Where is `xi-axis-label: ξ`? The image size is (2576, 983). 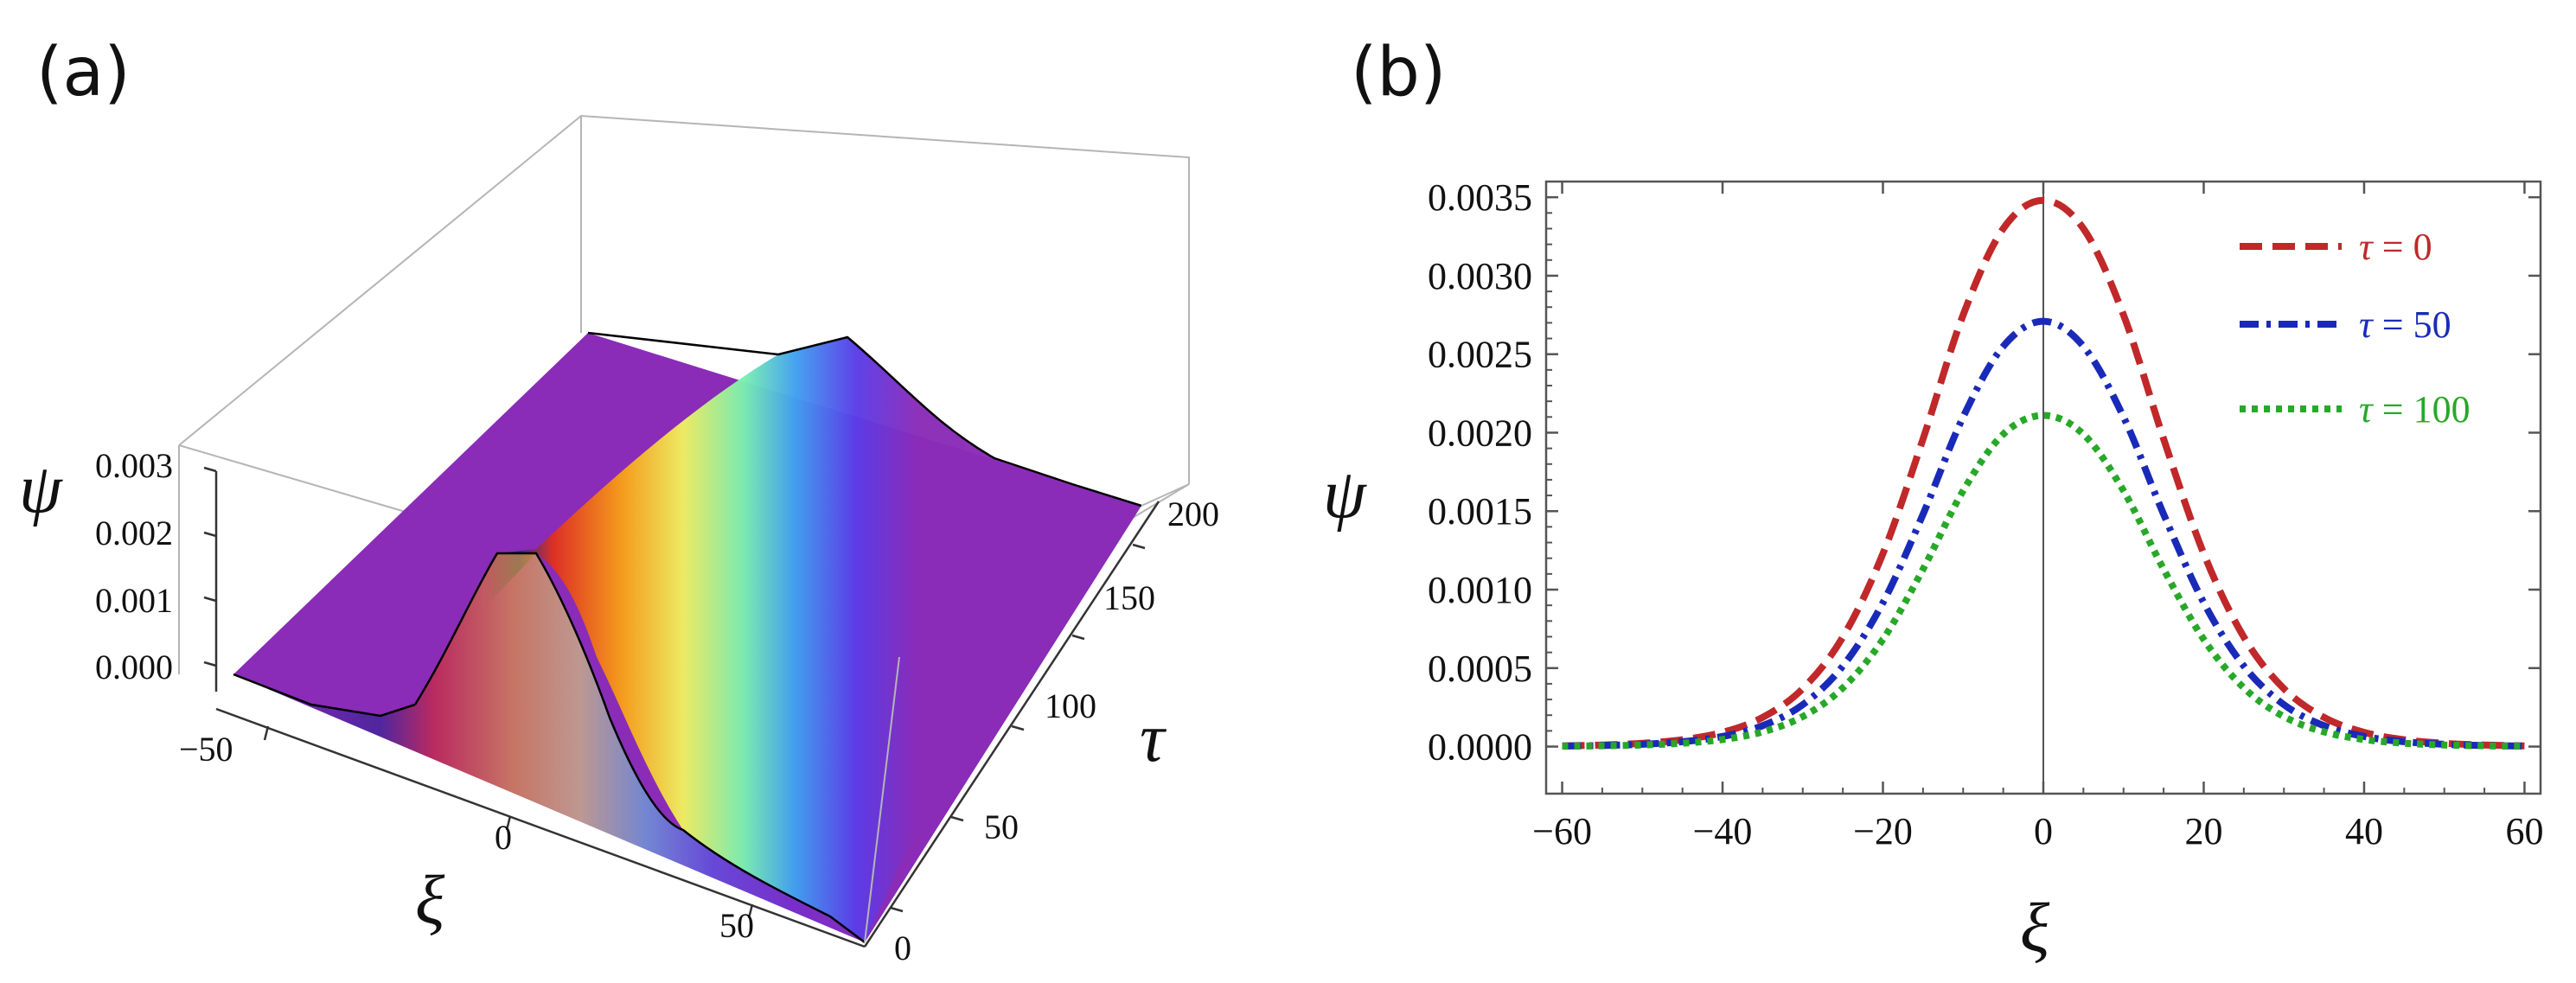
xi-axis-label: ξ is located at coordinates (430, 901).